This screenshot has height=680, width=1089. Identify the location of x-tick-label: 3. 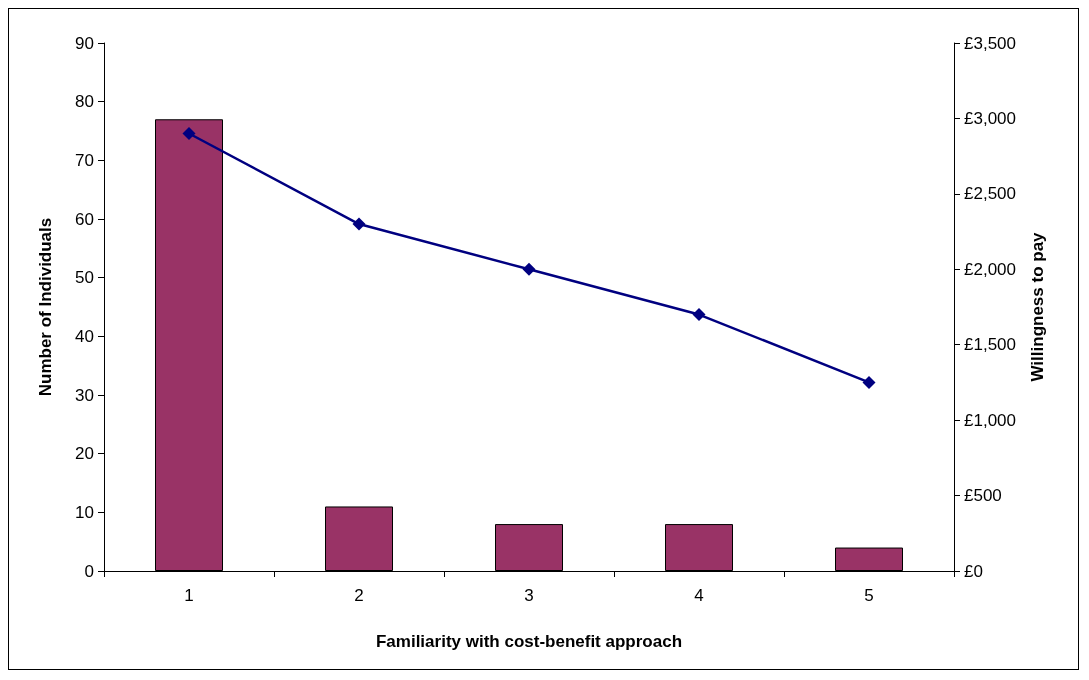
(529, 595).